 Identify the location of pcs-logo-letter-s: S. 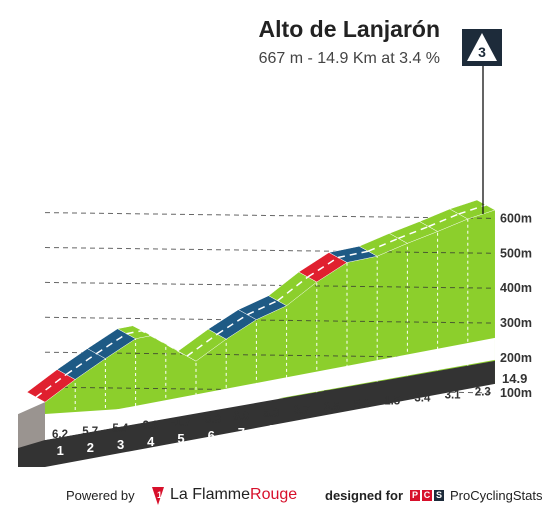
(439, 495).